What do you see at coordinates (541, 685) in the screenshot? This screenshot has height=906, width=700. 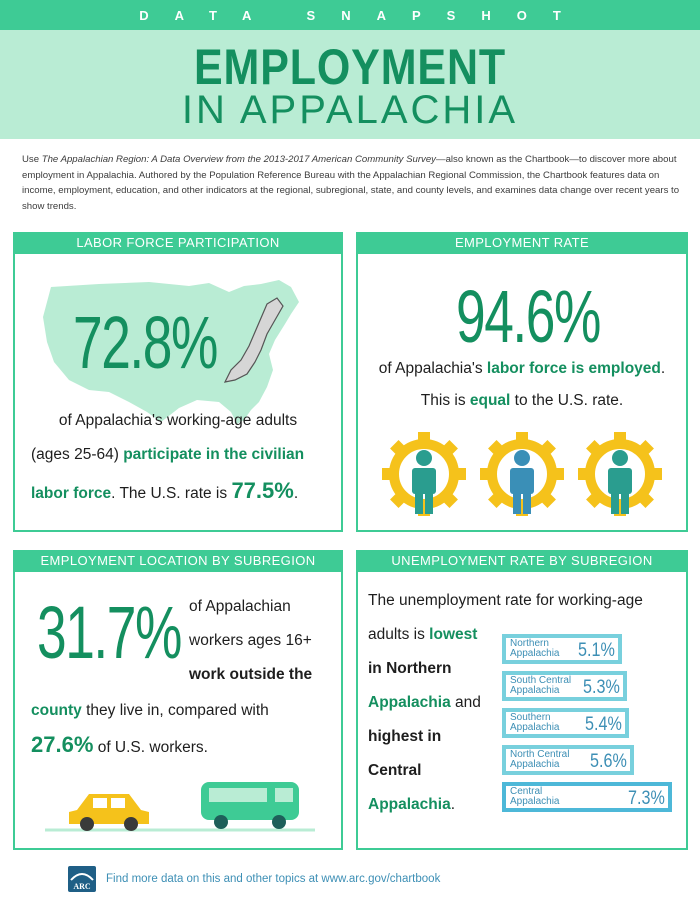 I see `bar-subregion-label: South Central Appalachia` at bounding box center [541, 685].